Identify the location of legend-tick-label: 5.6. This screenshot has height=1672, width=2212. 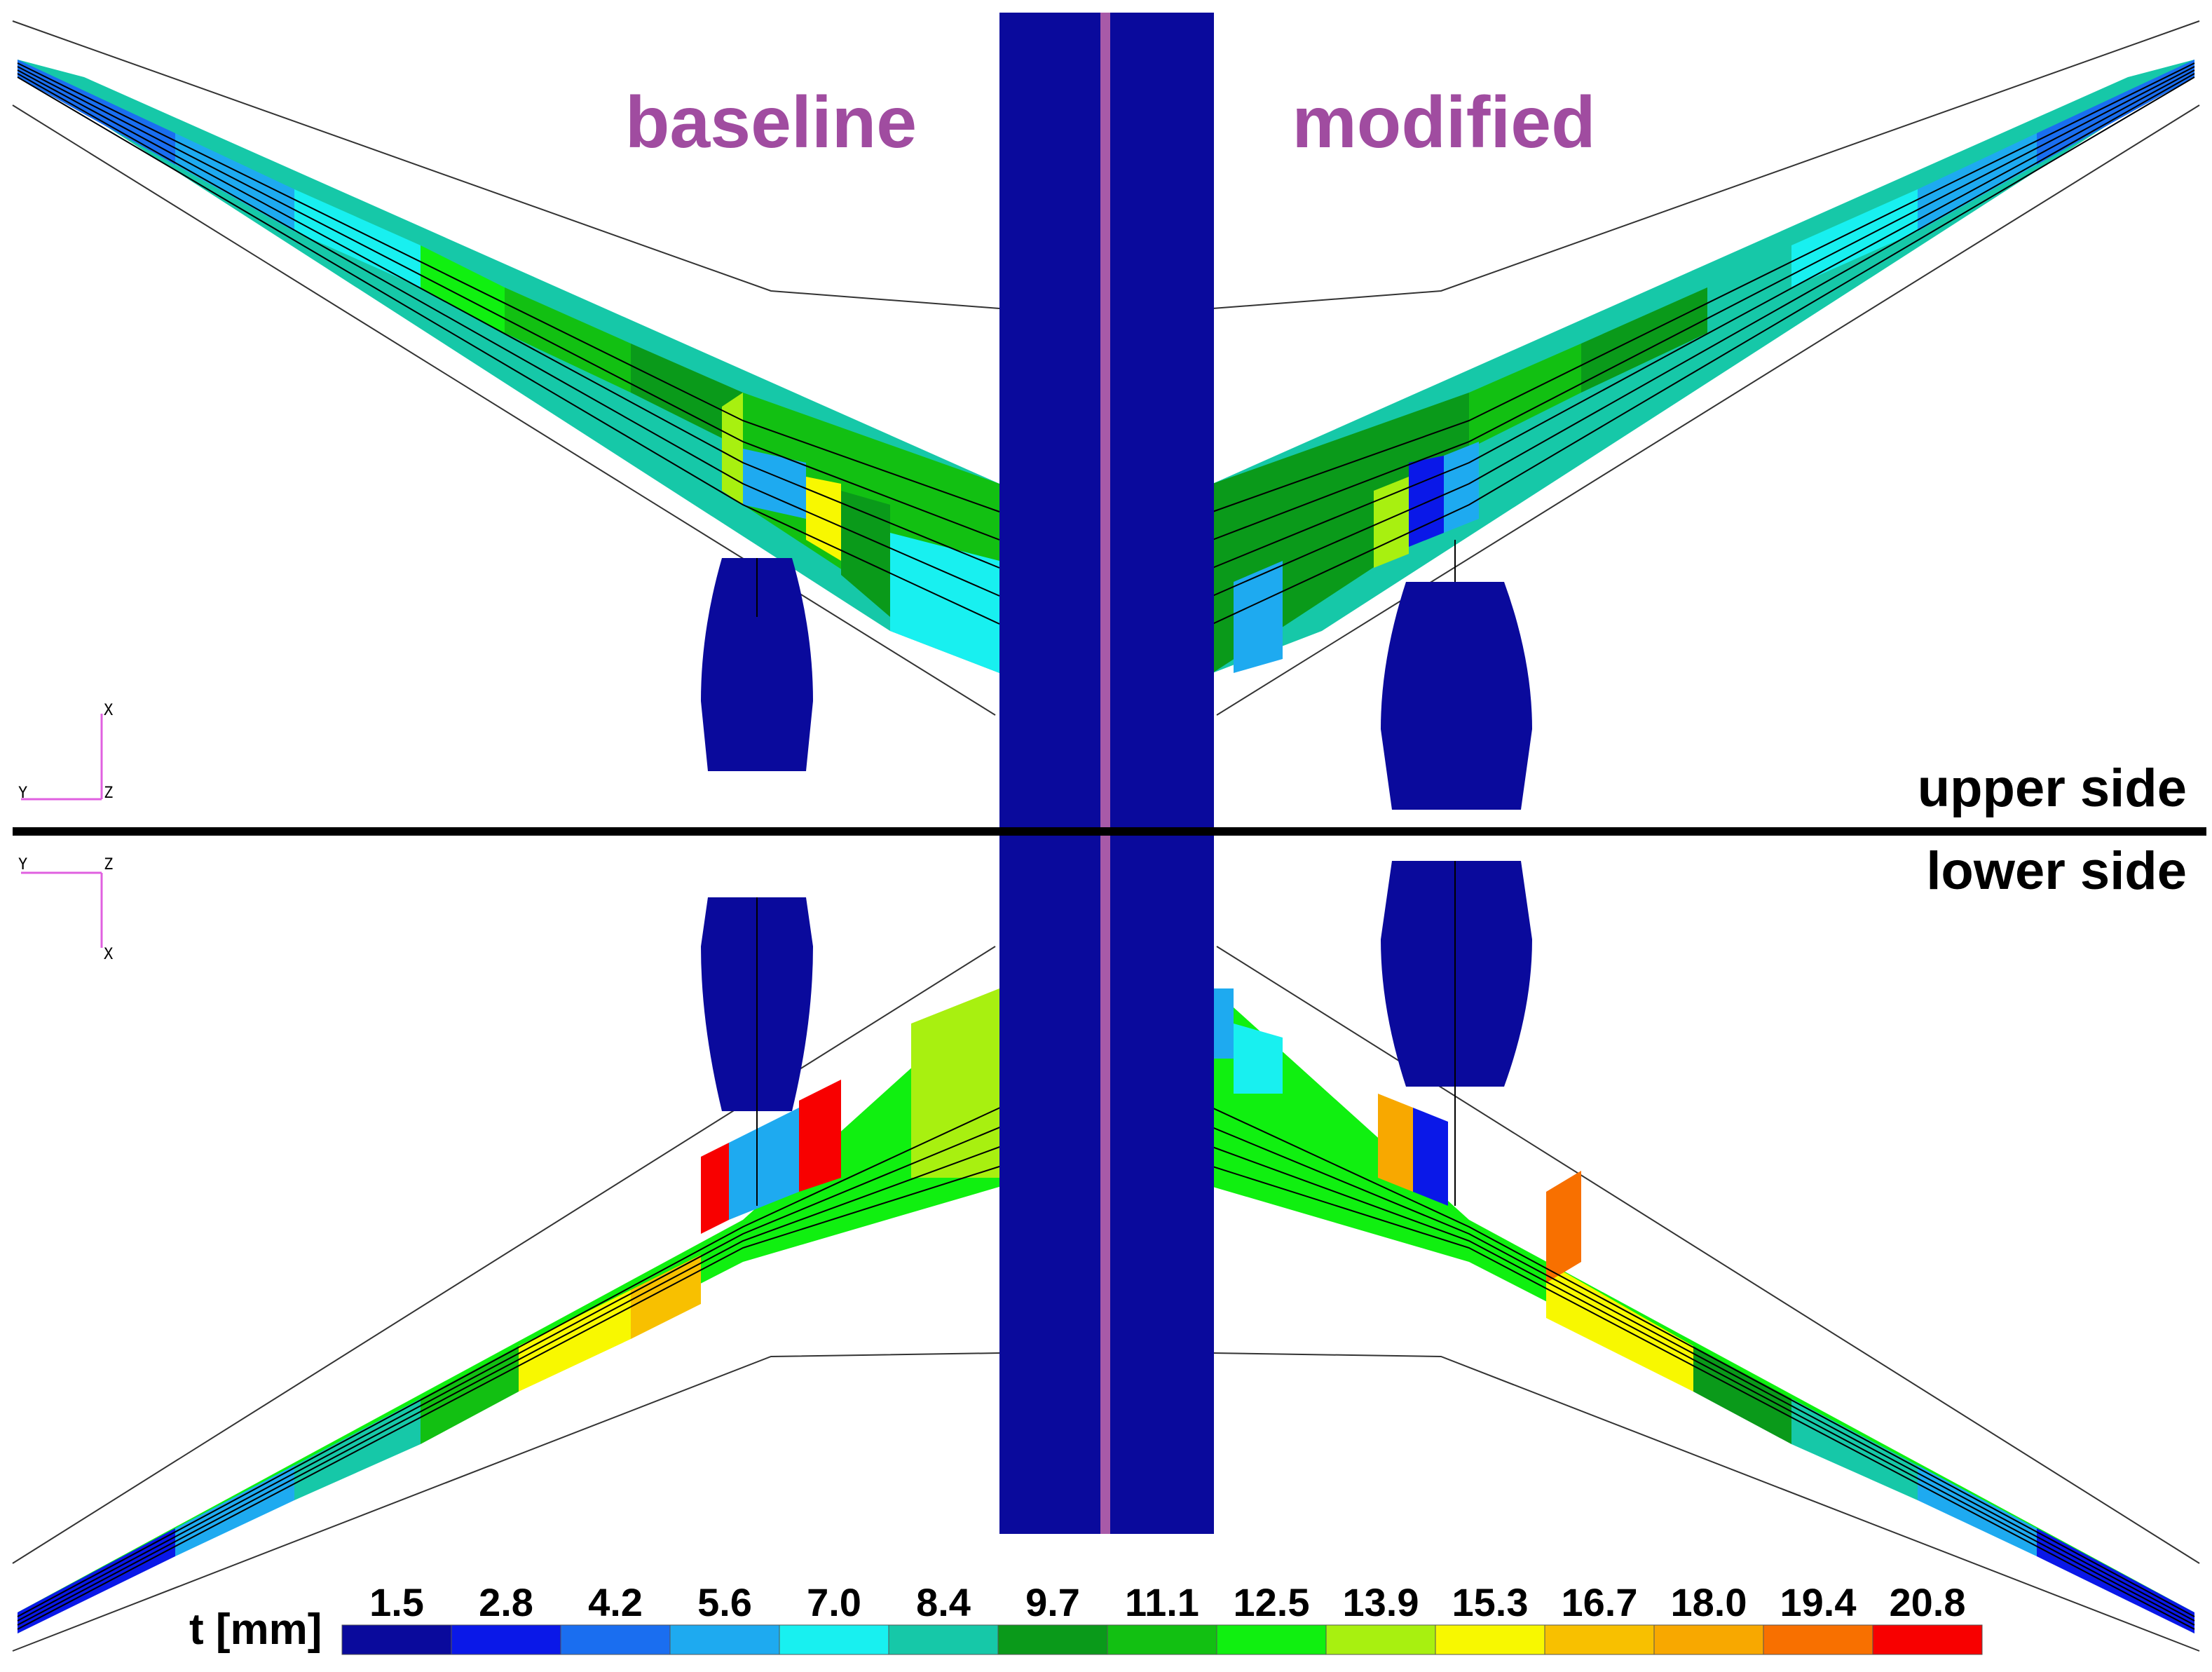
(724, 1602).